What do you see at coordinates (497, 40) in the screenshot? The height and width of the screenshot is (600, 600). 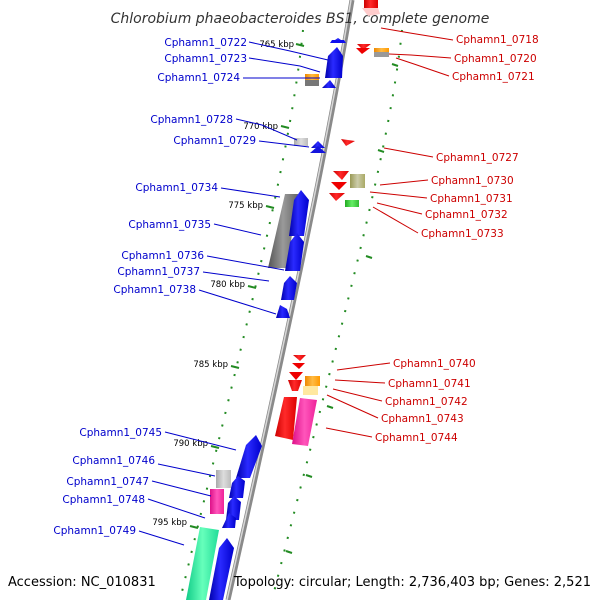 I see `label-cphamn1-0718: Cphamn1_0718` at bounding box center [497, 40].